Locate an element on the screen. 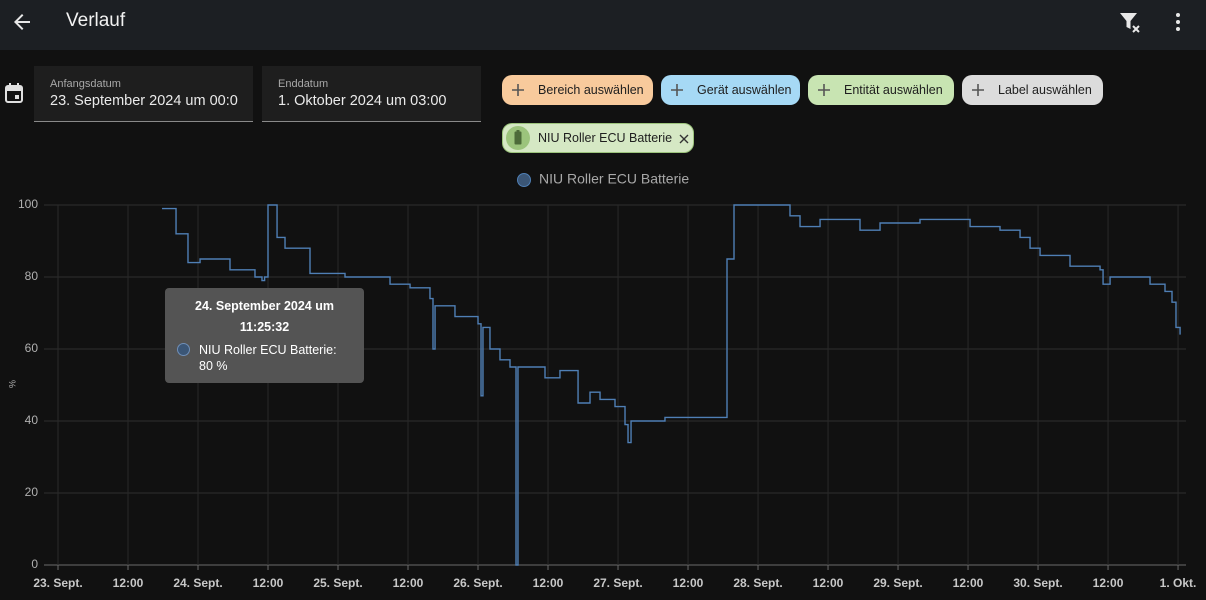 The width and height of the screenshot is (1206, 600). field-value: 1. Oktober 2024 um 03:00 is located at coordinates (362, 101).